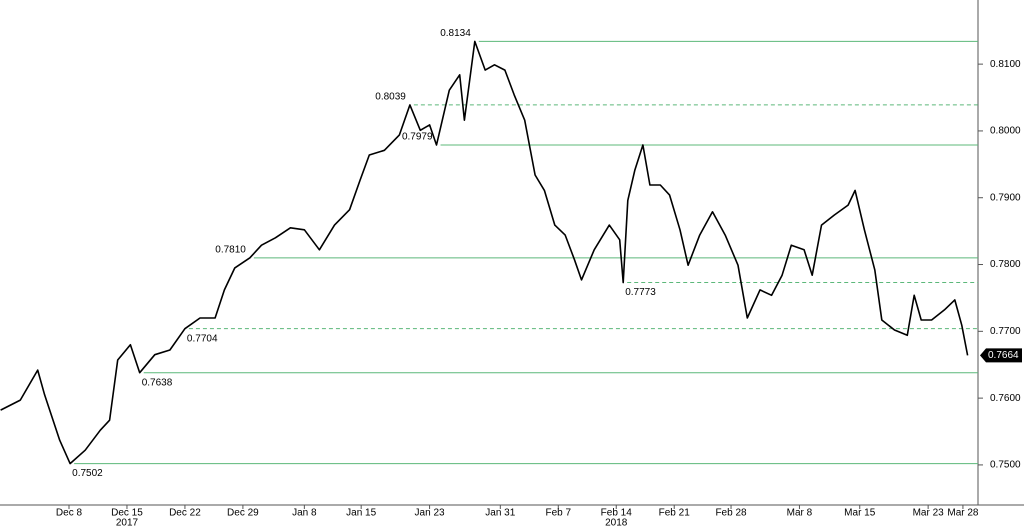 The width and height of the screenshot is (1024, 528). What do you see at coordinates (1003, 355) in the screenshot?
I see `last-value-label: 0.7664` at bounding box center [1003, 355].